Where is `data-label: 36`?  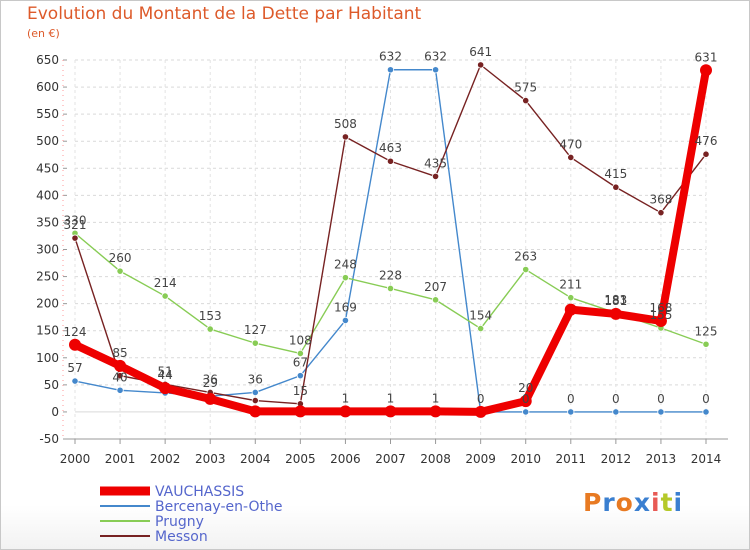
data-label: 36 is located at coordinates (255, 379).